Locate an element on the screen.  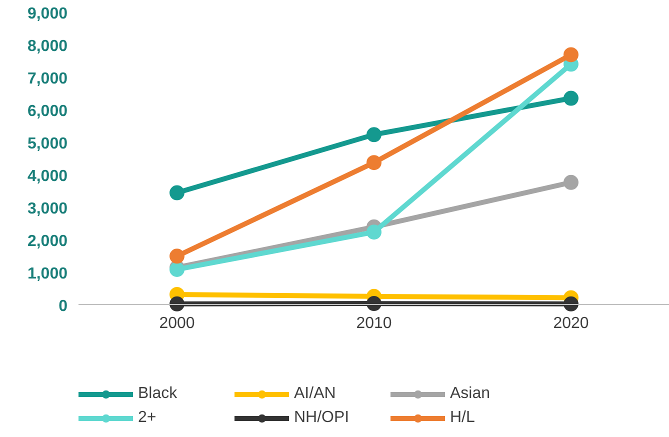
y-tick-label: 4,000 is located at coordinates (47, 176).